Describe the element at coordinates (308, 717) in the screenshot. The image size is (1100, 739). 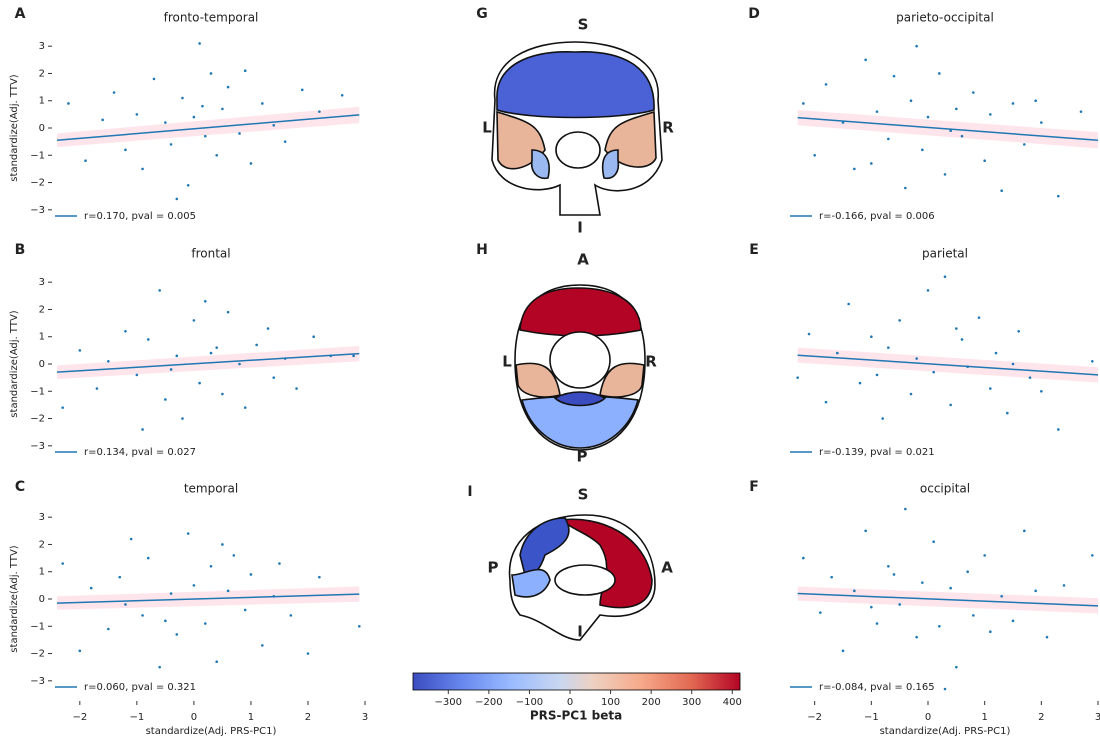
I see `x-tick-label: 2` at that location.